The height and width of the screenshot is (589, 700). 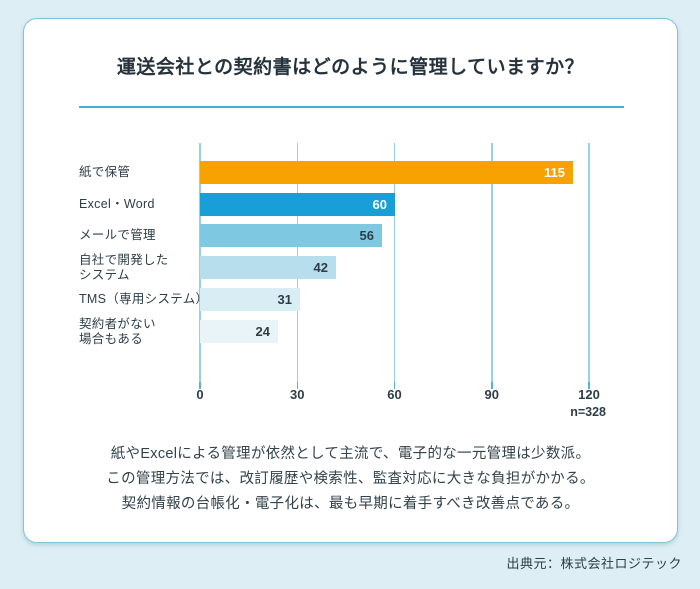 I want to click on bar: 42, so click(x=268, y=267).